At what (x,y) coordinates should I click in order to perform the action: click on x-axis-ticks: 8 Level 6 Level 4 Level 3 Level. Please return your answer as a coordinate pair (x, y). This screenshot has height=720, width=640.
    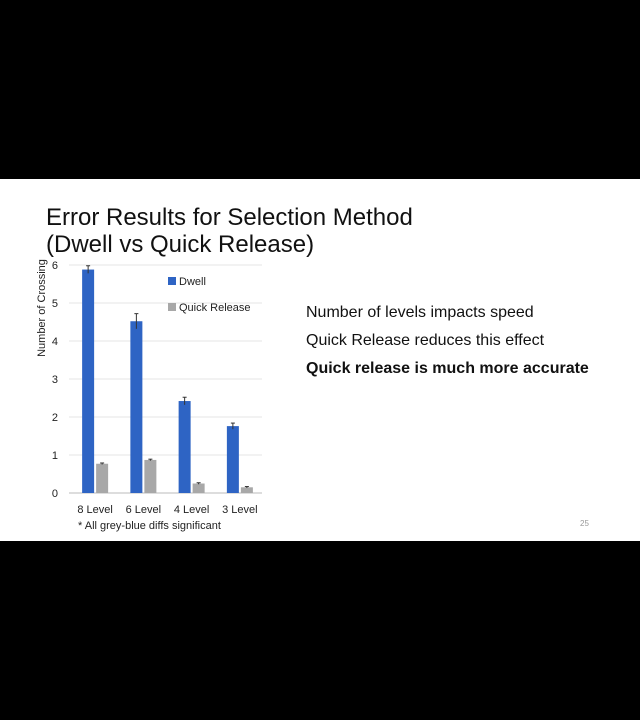
    Looking at the image, I should click on (167, 510).